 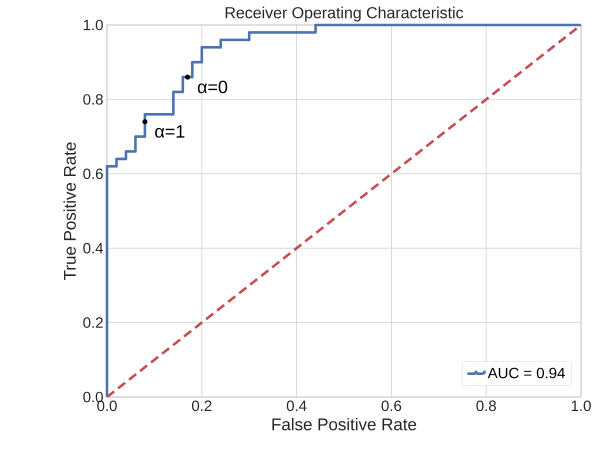 What do you see at coordinates (107, 406) in the screenshot?
I see `x-tick-label: 0.0` at bounding box center [107, 406].